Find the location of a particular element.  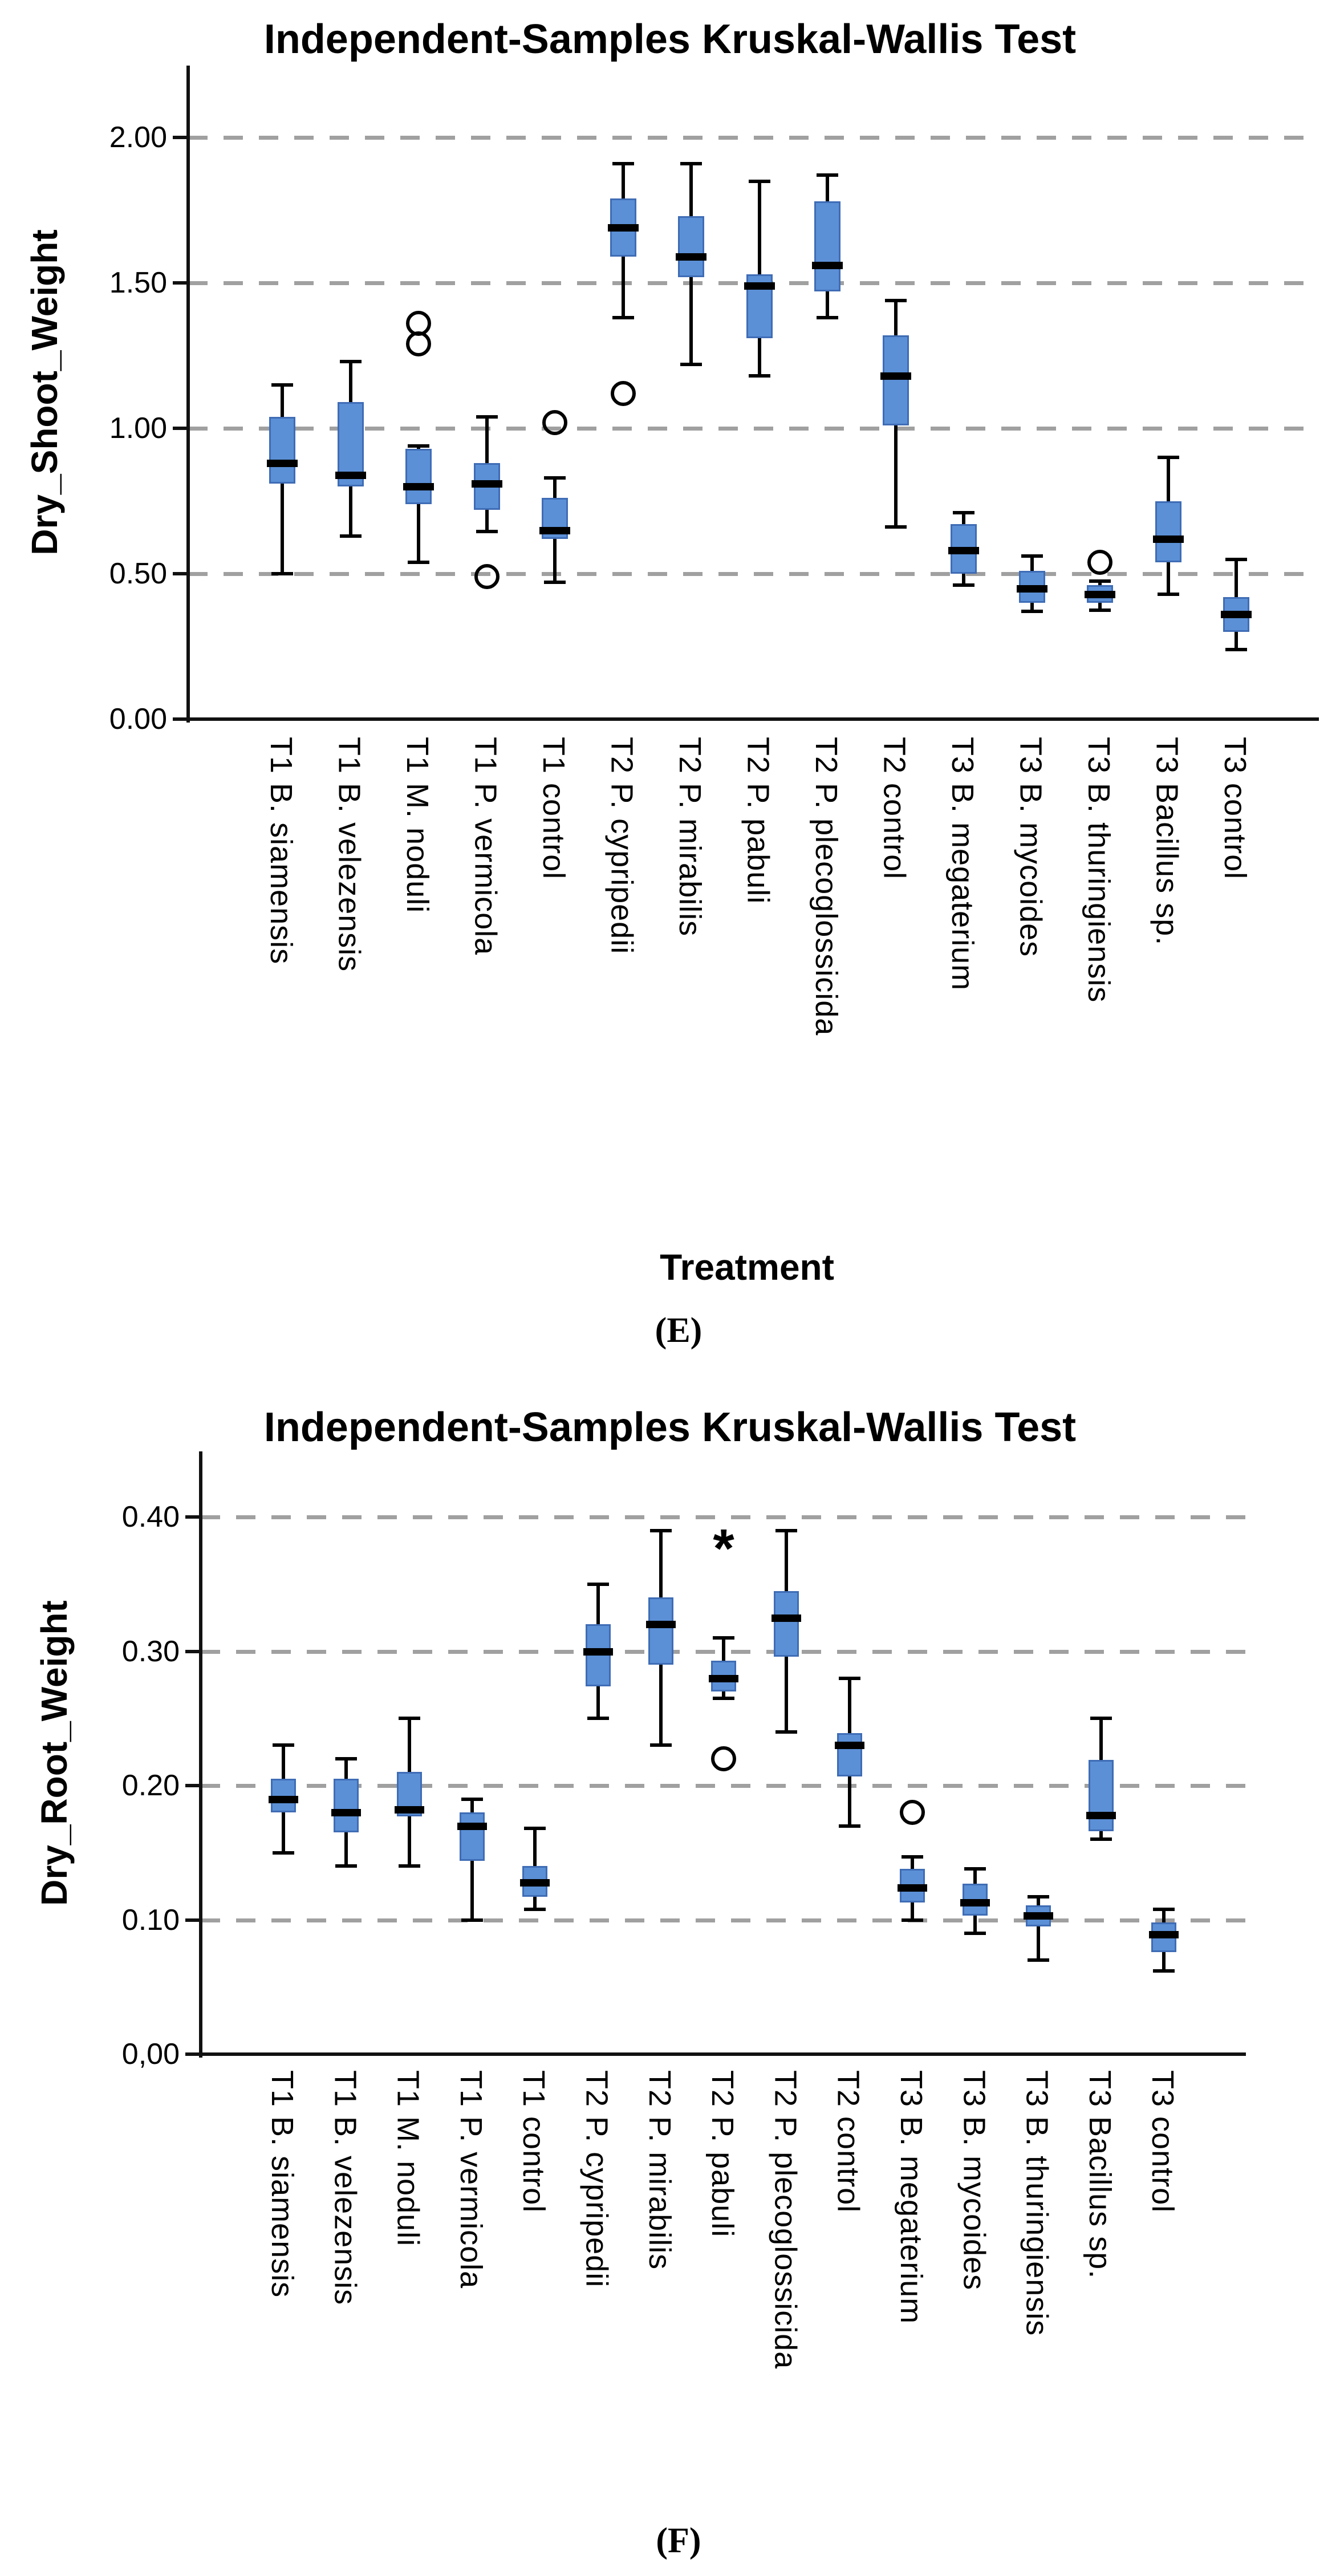

box-t1-b-siamensis is located at coordinates (282, 450).